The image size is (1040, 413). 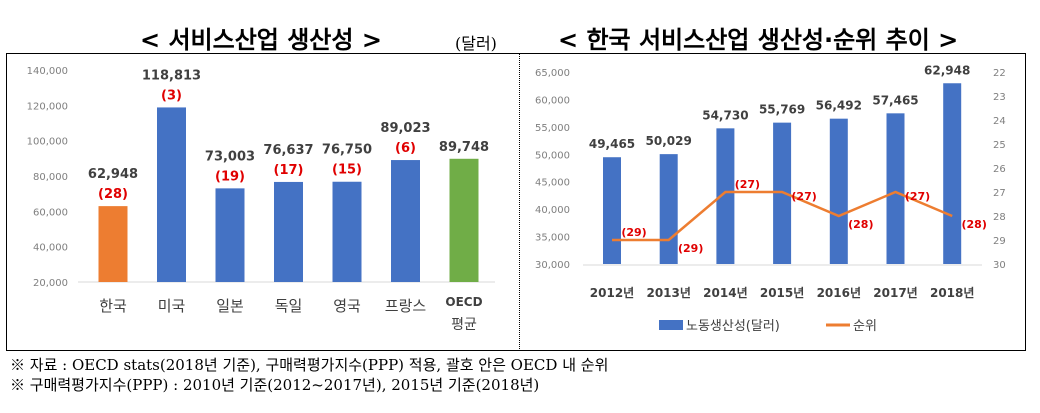 What do you see at coordinates (552, 128) in the screenshot?
I see `right-y-tick: 55,000` at bounding box center [552, 128].